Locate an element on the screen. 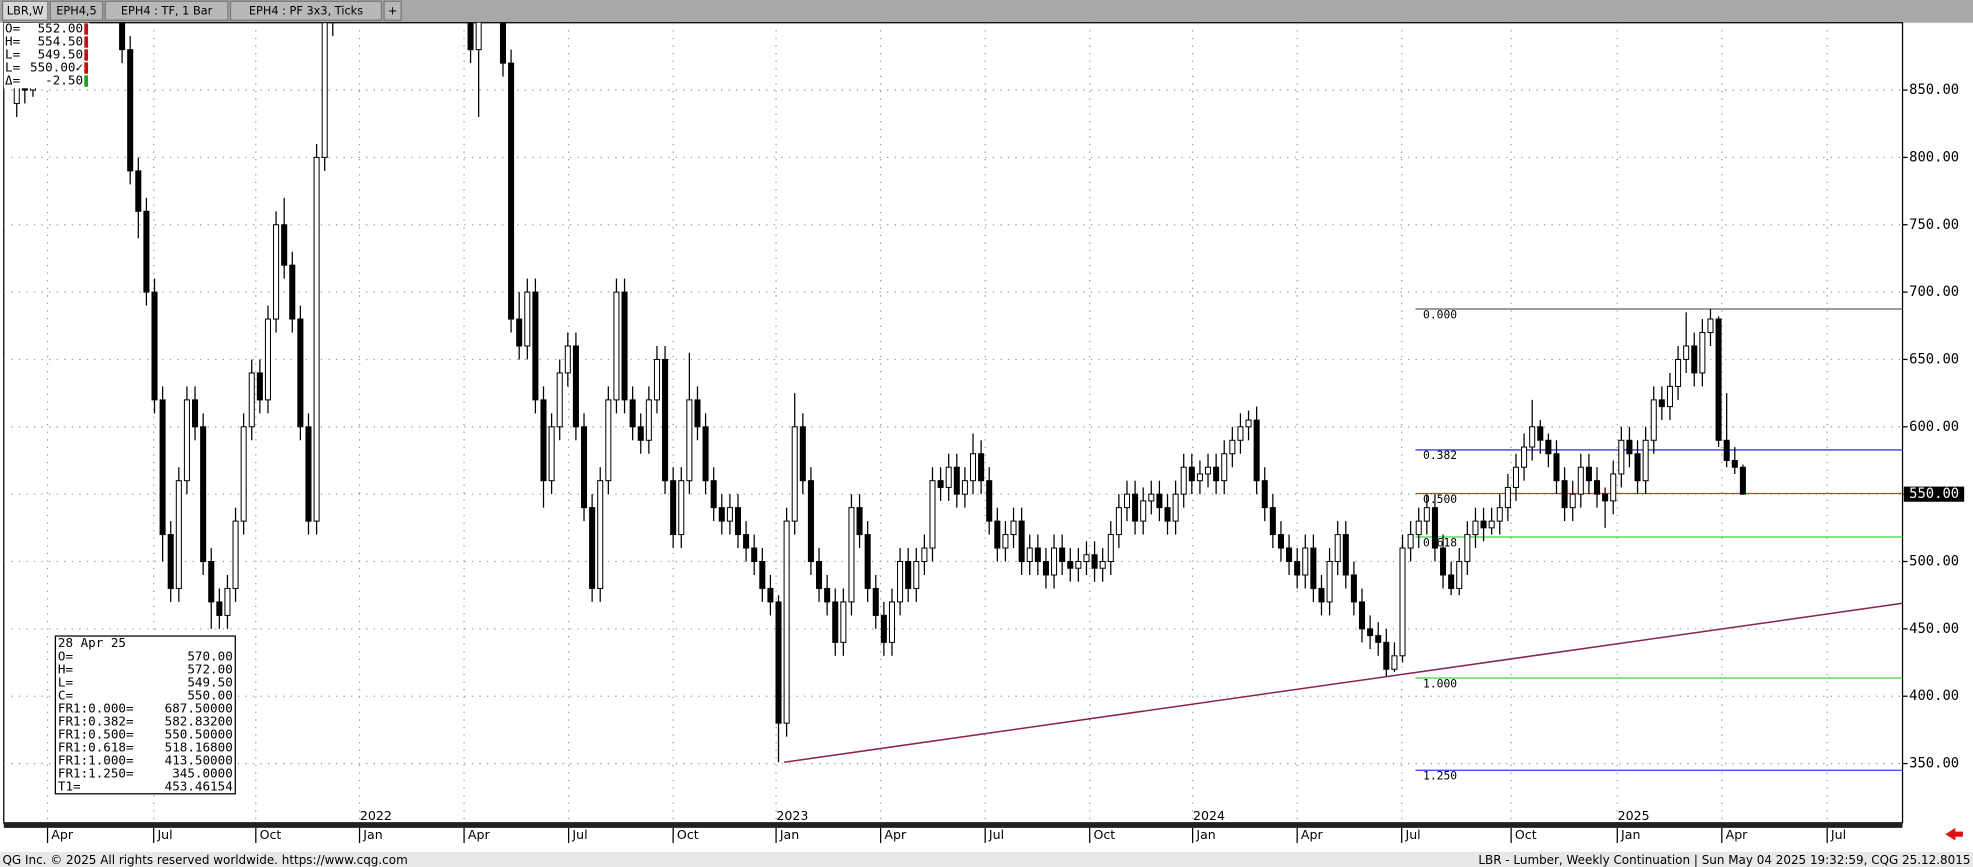 The height and width of the screenshot is (867, 1973). tab-label: EPH4 : TF, 1 Bar is located at coordinates (167, 10).